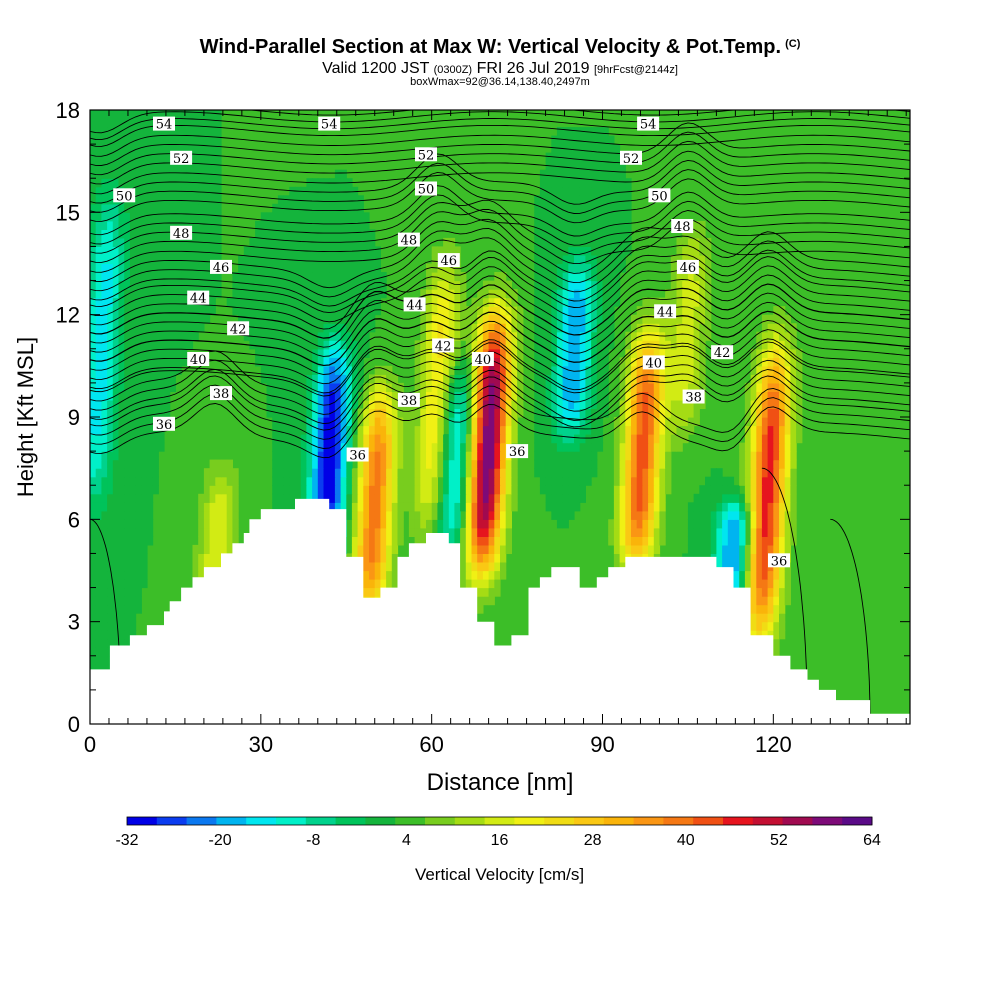  What do you see at coordinates (409, 401) in the screenshot?
I see `contour-label-text: 38` at bounding box center [409, 401].